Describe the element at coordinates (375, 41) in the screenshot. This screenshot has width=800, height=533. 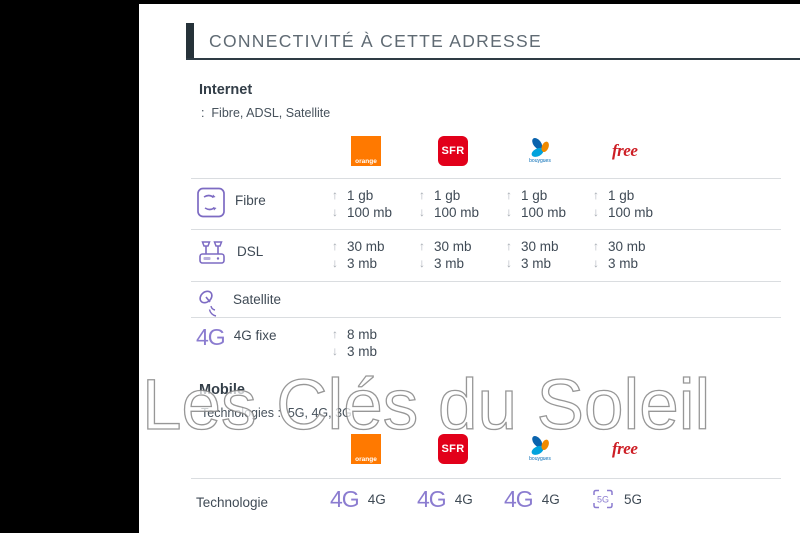
I see `page-title: CONNECTIVITÉ À CETTE ADRESSE` at that location.